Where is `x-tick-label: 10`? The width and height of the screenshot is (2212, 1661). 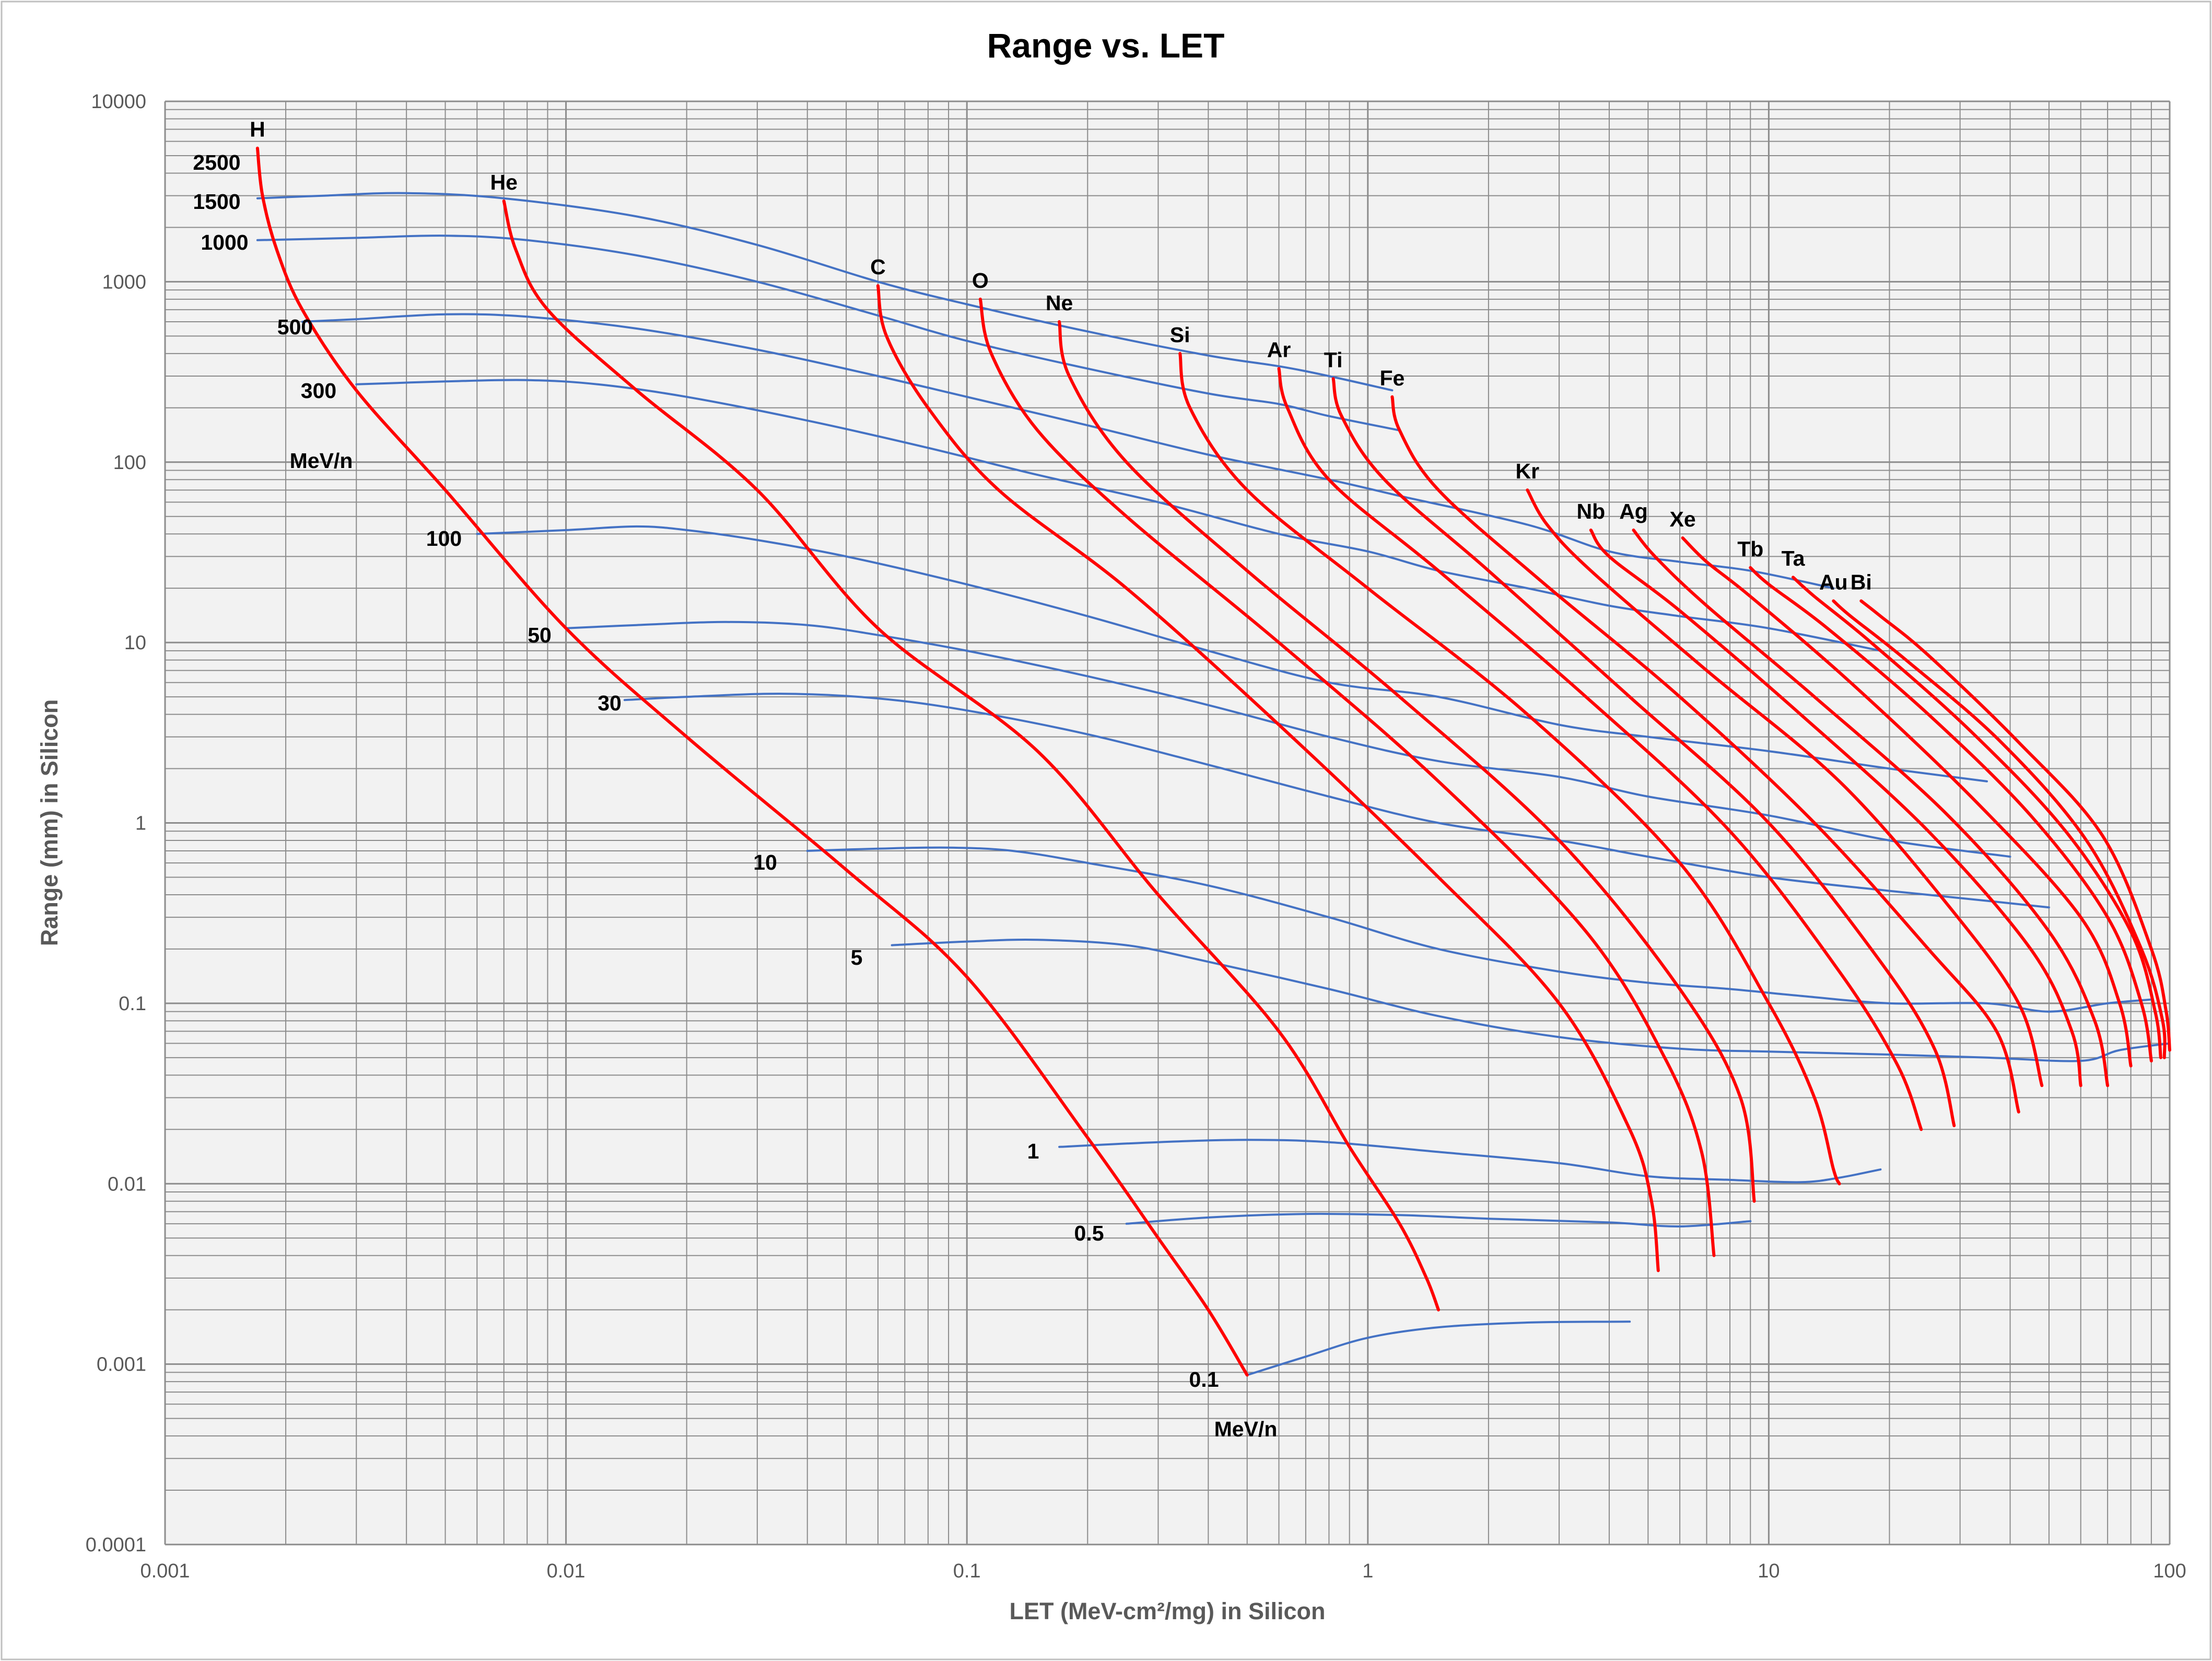
x-tick-label: 10 is located at coordinates (1769, 1571).